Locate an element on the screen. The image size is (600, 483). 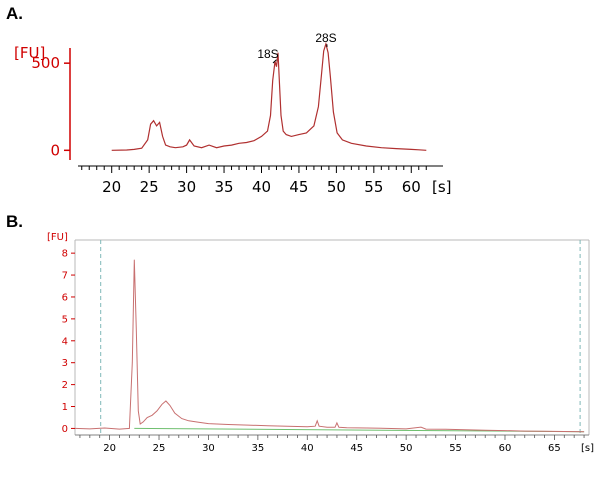
chart-b-x-tick-label: 45 is located at coordinates (356, 448).